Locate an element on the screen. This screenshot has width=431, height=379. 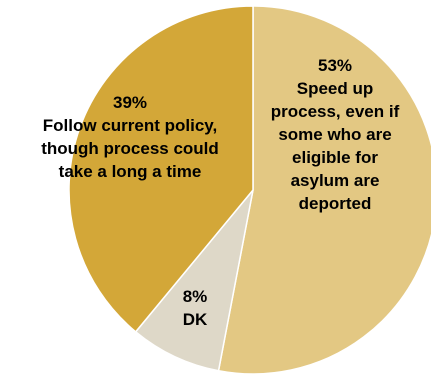
slice-label-line: Follow current policy, is located at coordinates (130, 125).